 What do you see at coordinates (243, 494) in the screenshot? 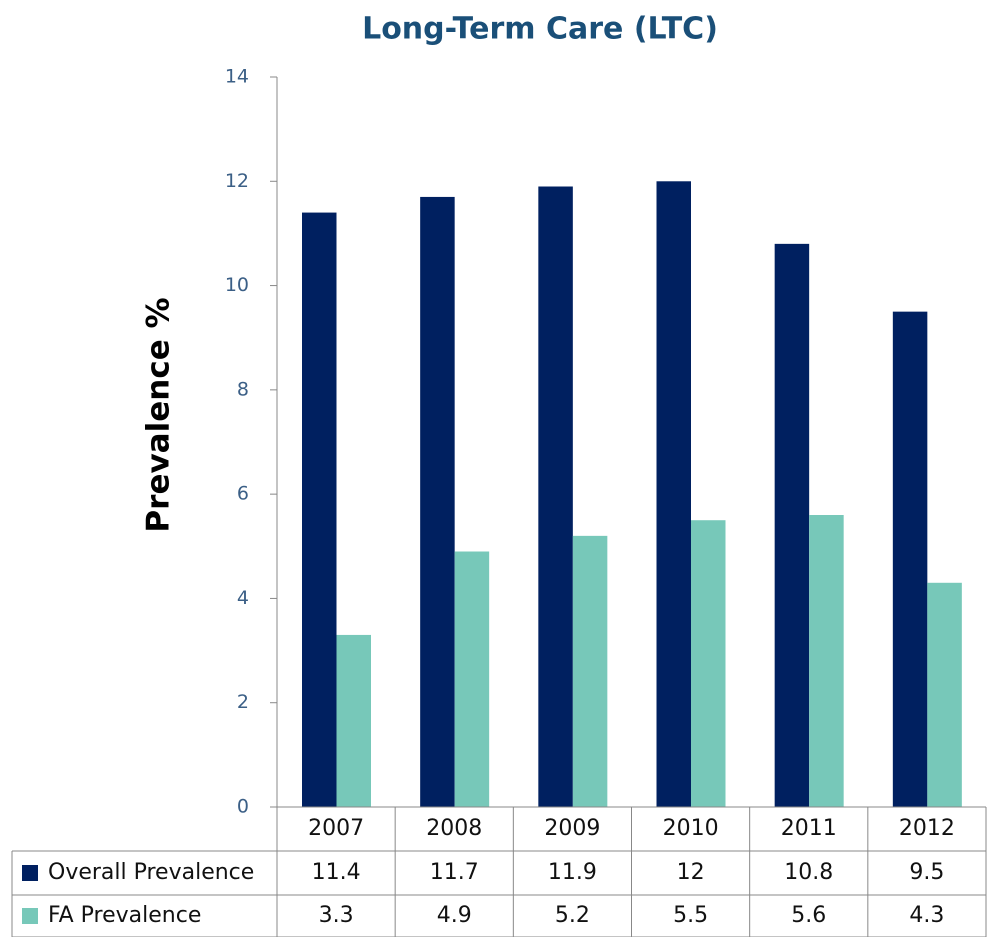
I see `y-tick-label: 6` at bounding box center [243, 494].